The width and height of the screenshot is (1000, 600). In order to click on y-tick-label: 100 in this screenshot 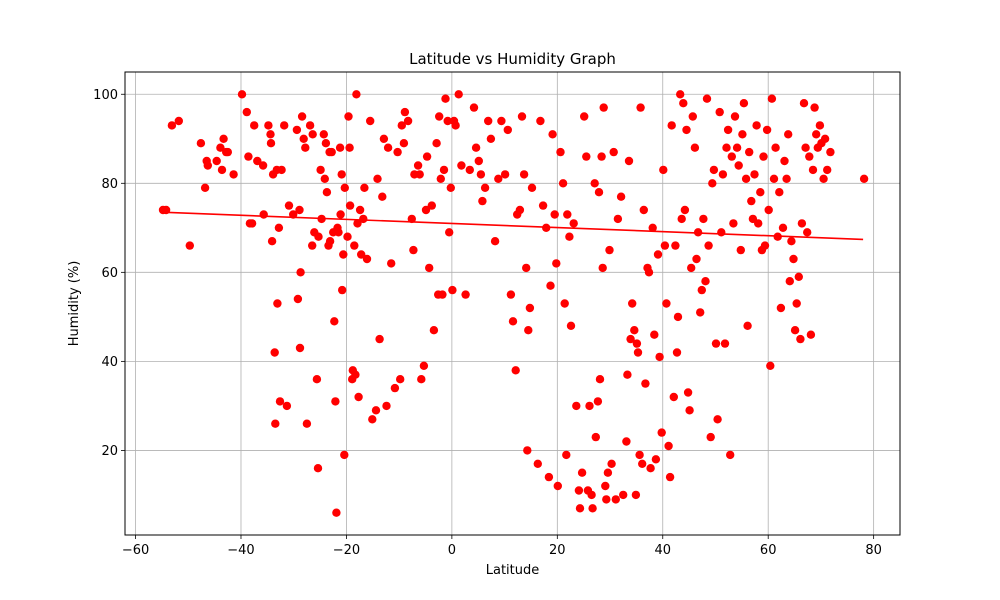, I will do `click(105, 95)`.